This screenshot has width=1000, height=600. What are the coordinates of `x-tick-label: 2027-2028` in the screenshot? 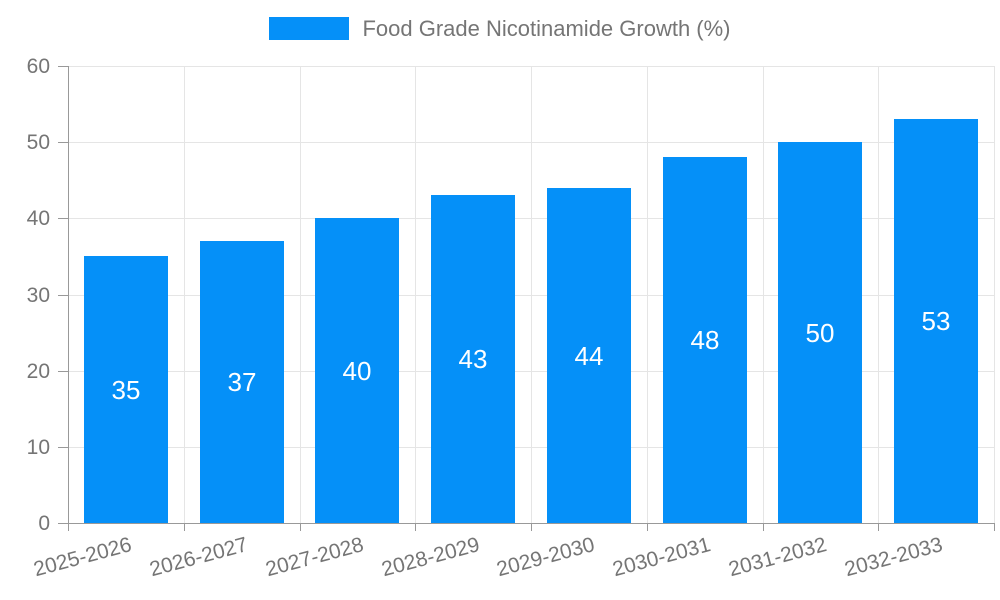 It's located at (315, 557).